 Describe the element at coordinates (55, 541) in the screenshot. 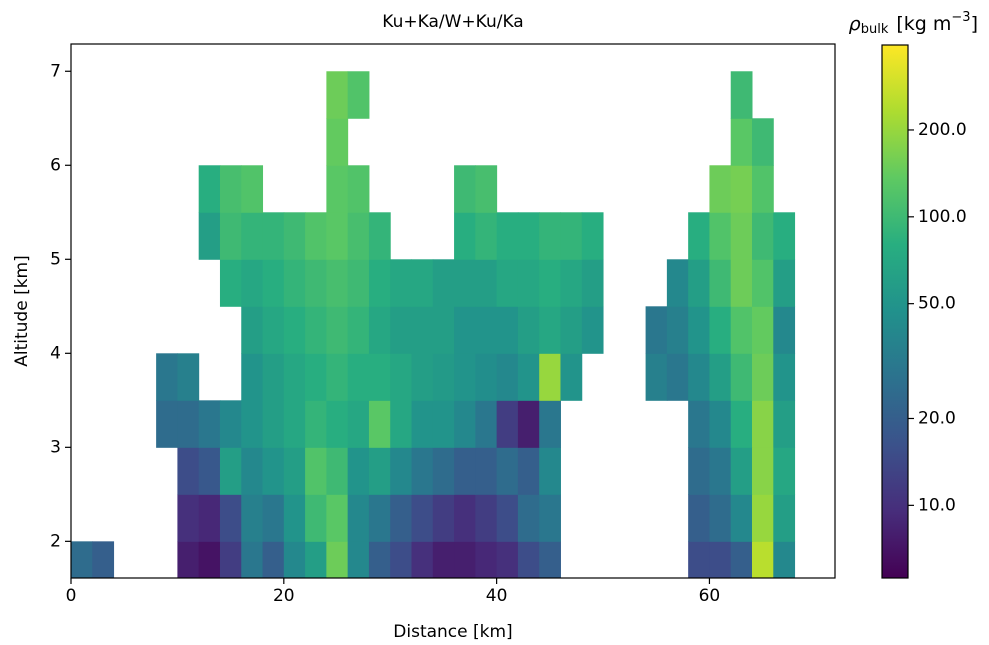

I see `y-tick-label: 2` at that location.